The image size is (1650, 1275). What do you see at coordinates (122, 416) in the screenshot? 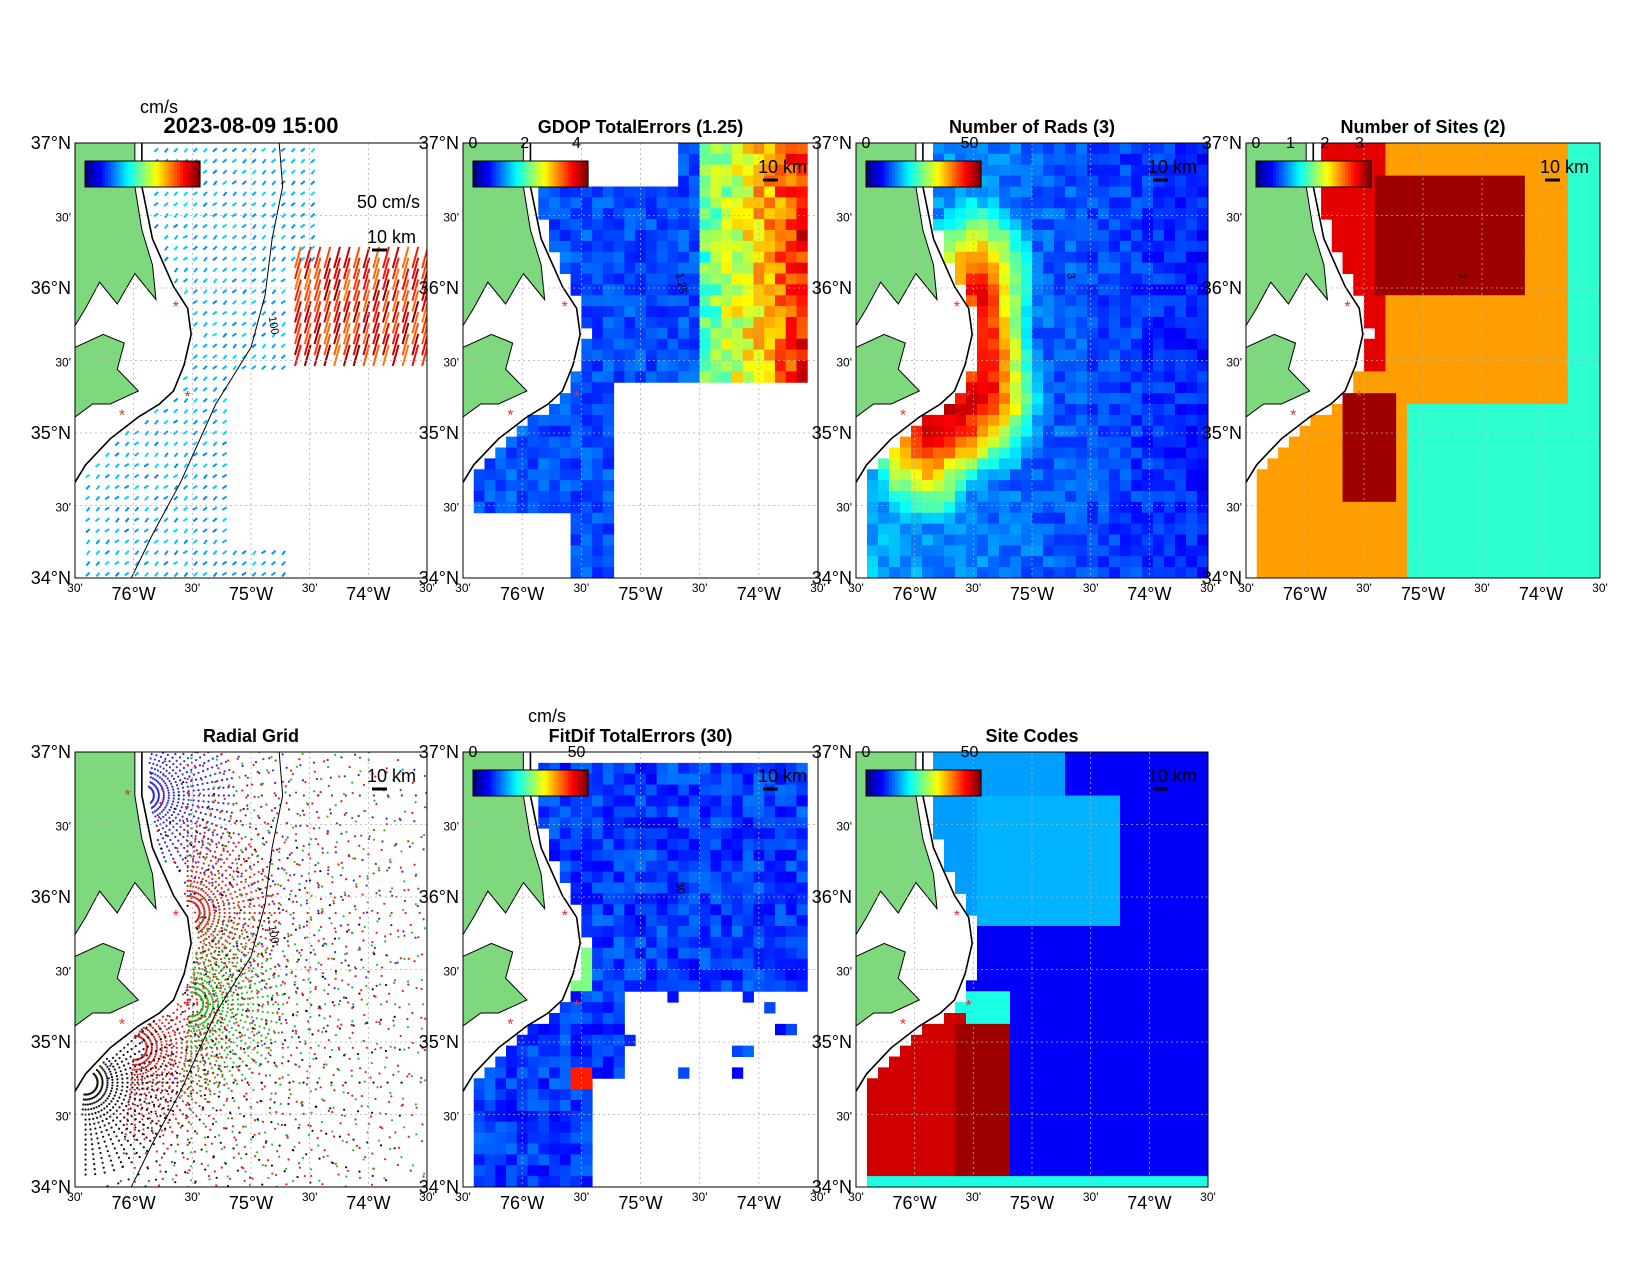
I see `radar-site-marker: *` at bounding box center [122, 416].